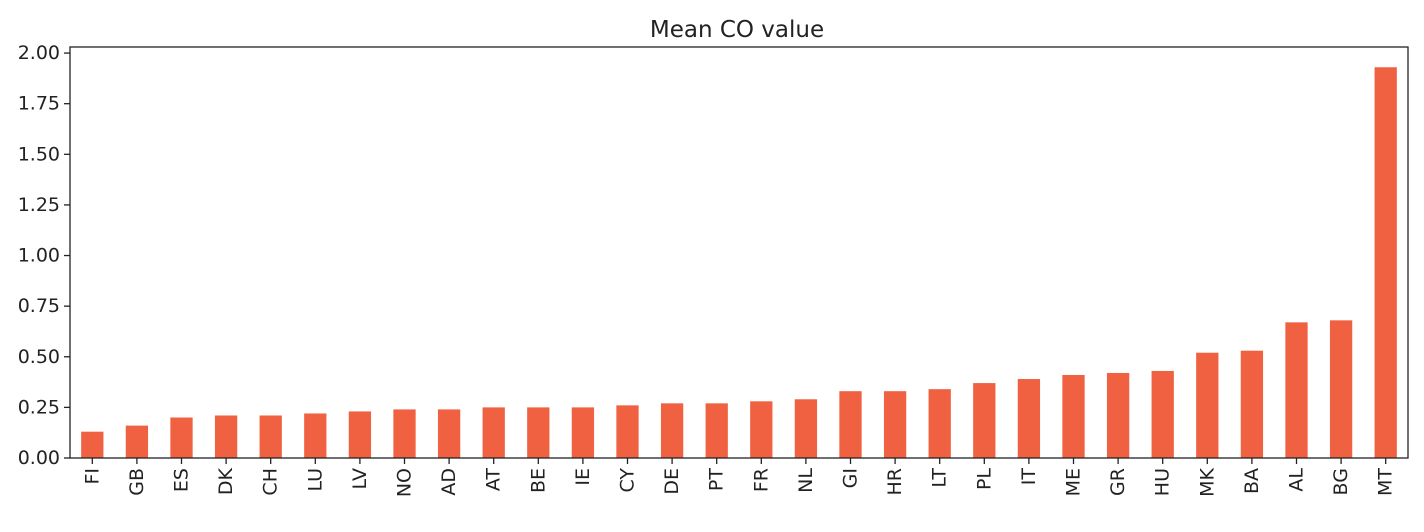  I want to click on bar-be, so click(538, 432).